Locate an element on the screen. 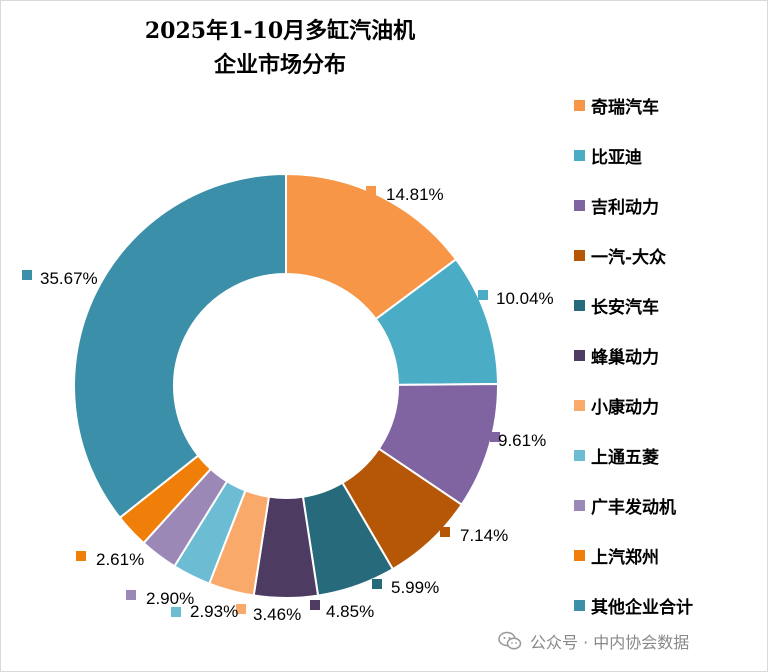 Image resolution: width=768 pixels, height=672 pixels. legend-item-2: 比亚迪 is located at coordinates (608, 155).